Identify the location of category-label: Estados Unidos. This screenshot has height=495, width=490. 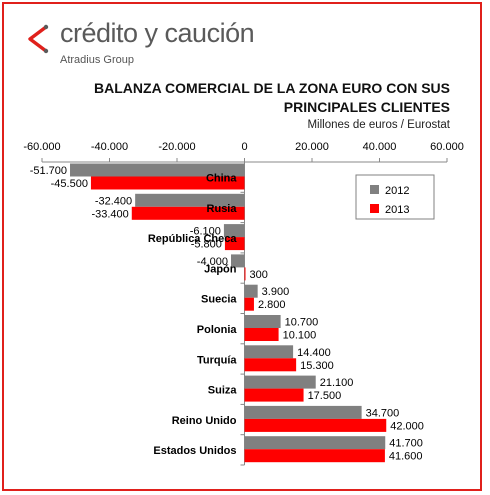
(194, 451).